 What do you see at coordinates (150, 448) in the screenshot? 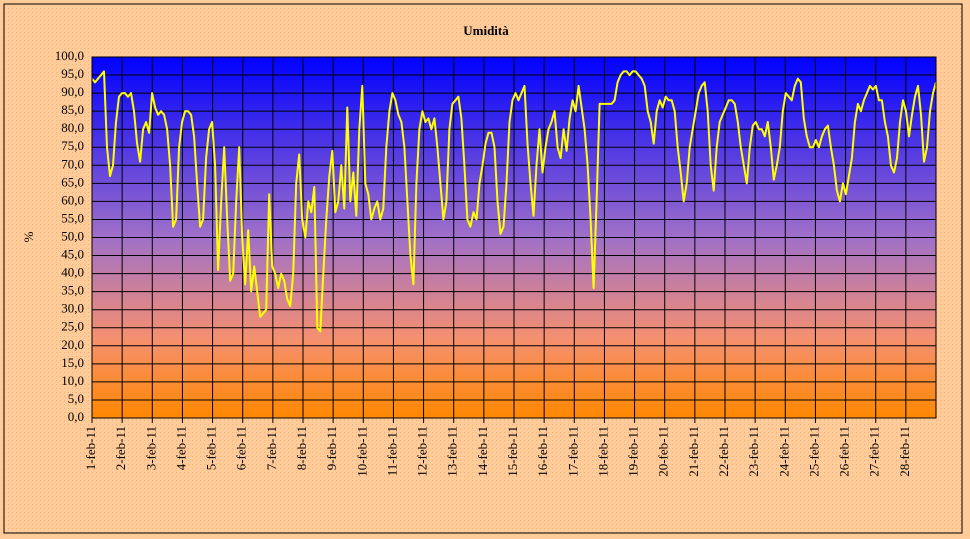
I see `x-tick-label: 3-feb-11` at bounding box center [150, 448].